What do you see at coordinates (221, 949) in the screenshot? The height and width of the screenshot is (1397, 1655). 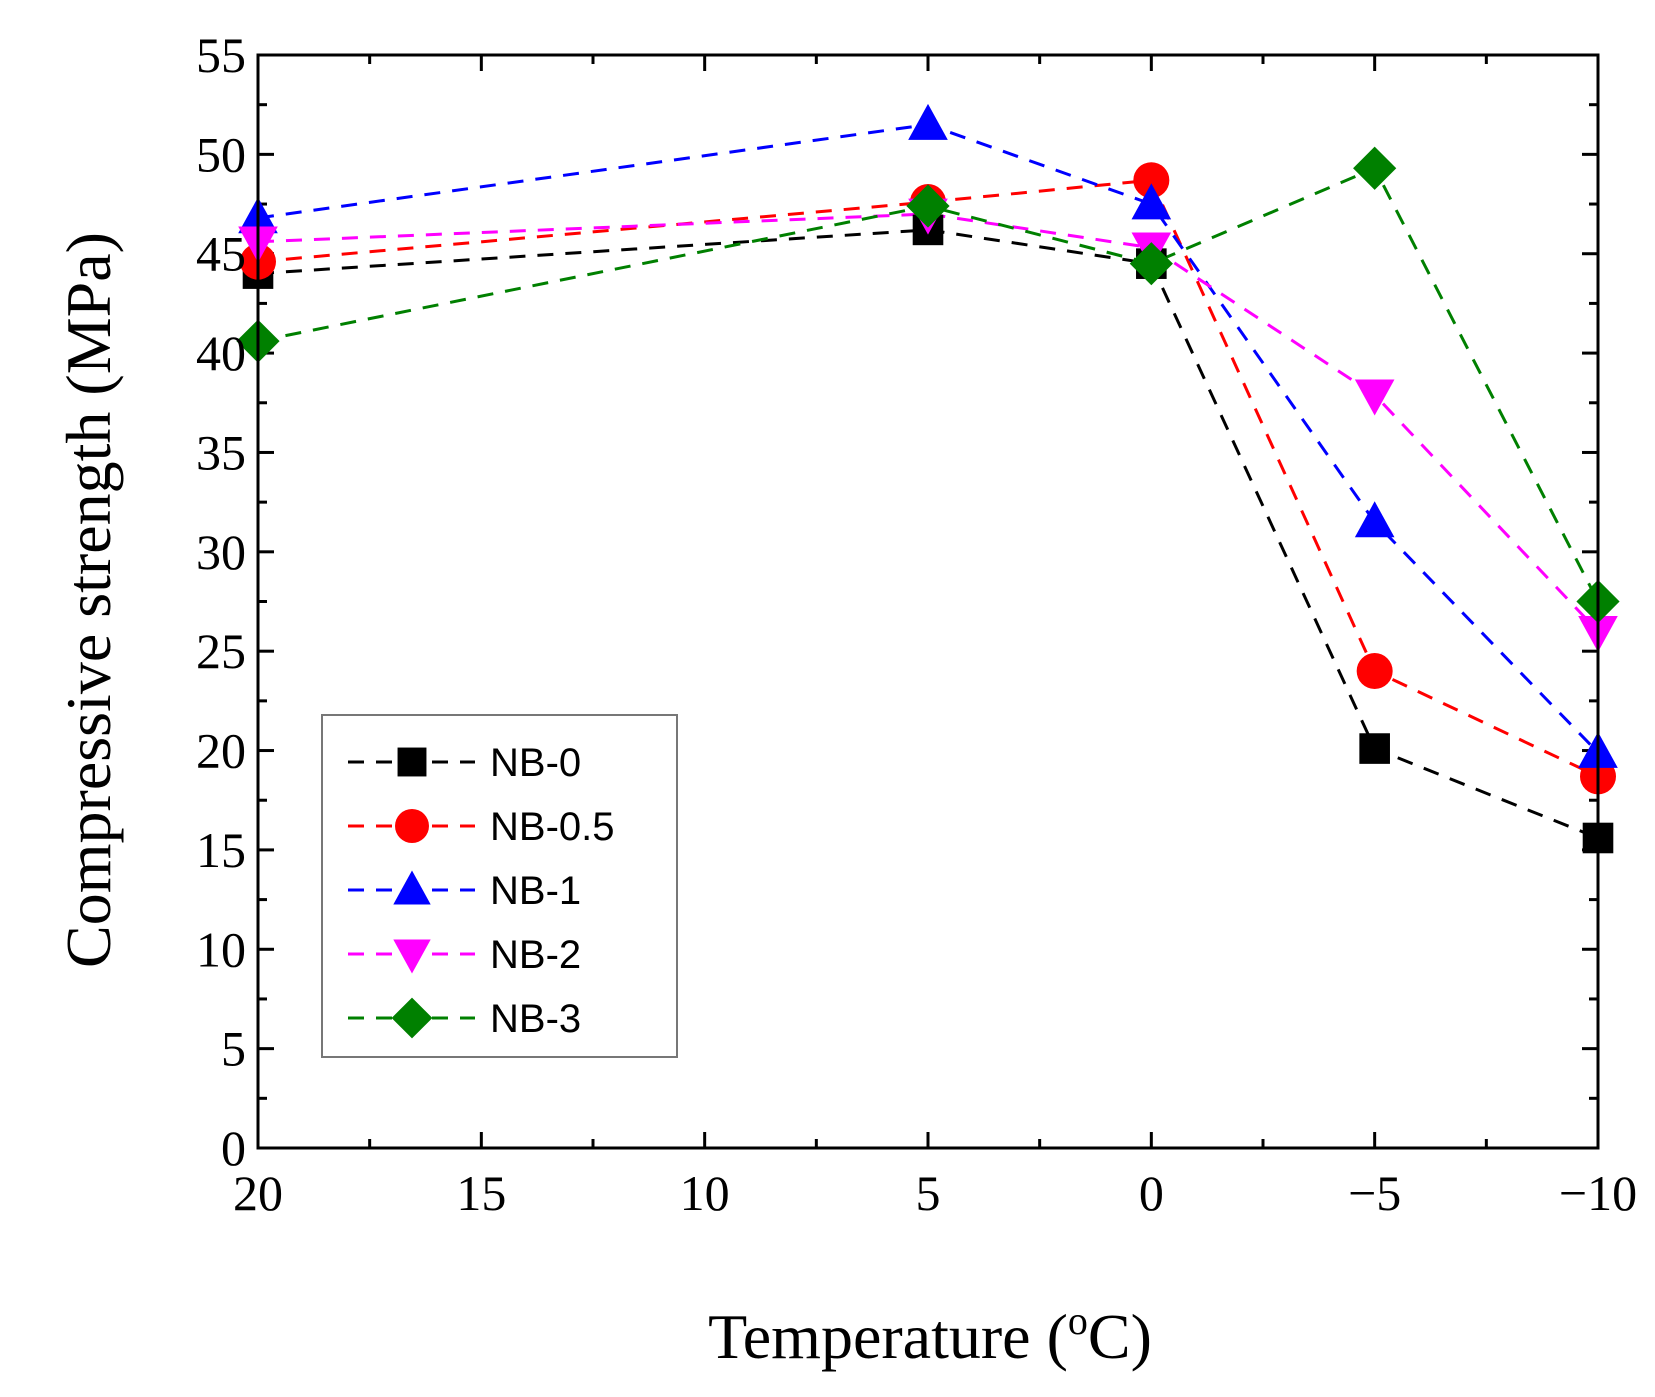 I see `y-tick-label: 10` at bounding box center [221, 949].